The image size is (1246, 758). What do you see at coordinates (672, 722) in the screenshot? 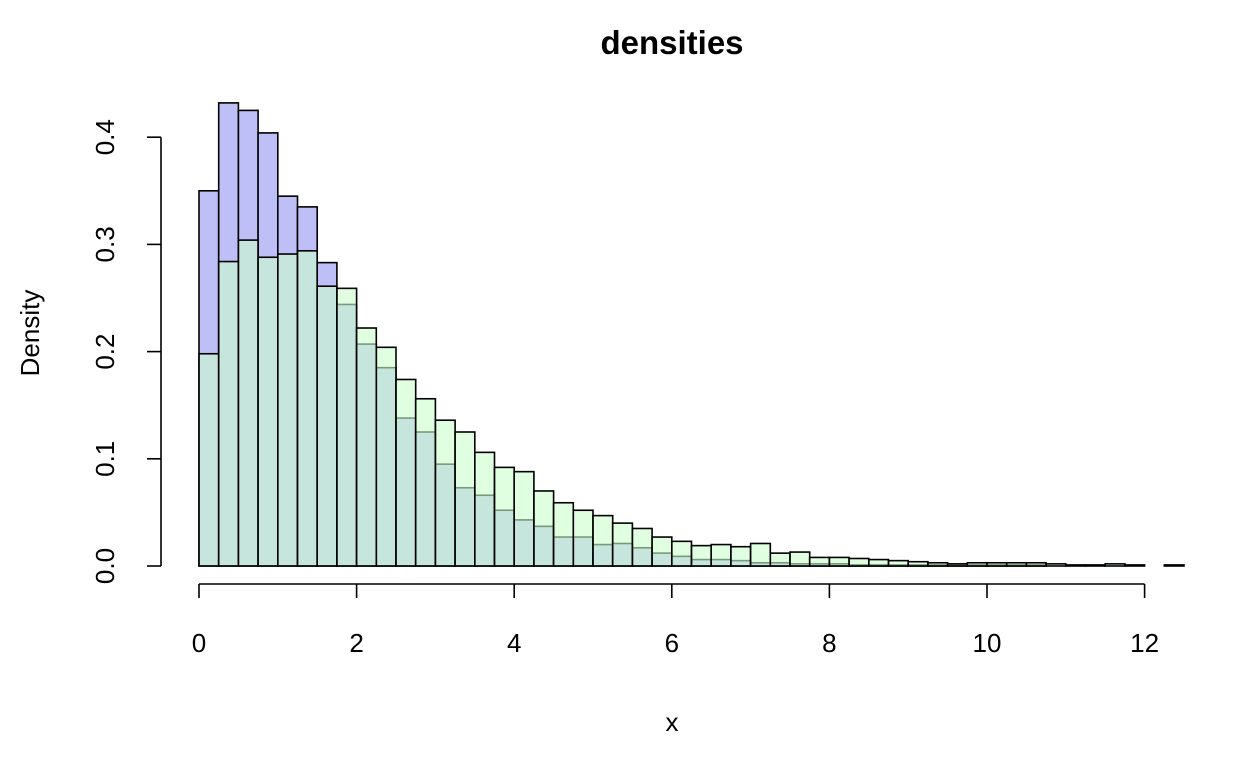
I see `x-axis-label: x` at bounding box center [672, 722].